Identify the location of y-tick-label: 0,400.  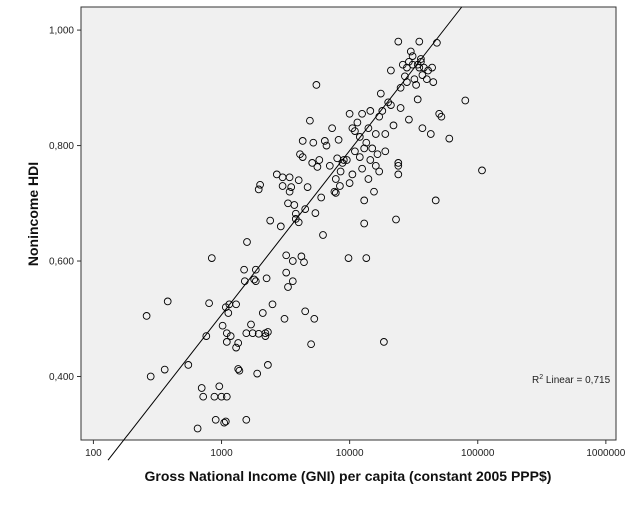
(61, 377).